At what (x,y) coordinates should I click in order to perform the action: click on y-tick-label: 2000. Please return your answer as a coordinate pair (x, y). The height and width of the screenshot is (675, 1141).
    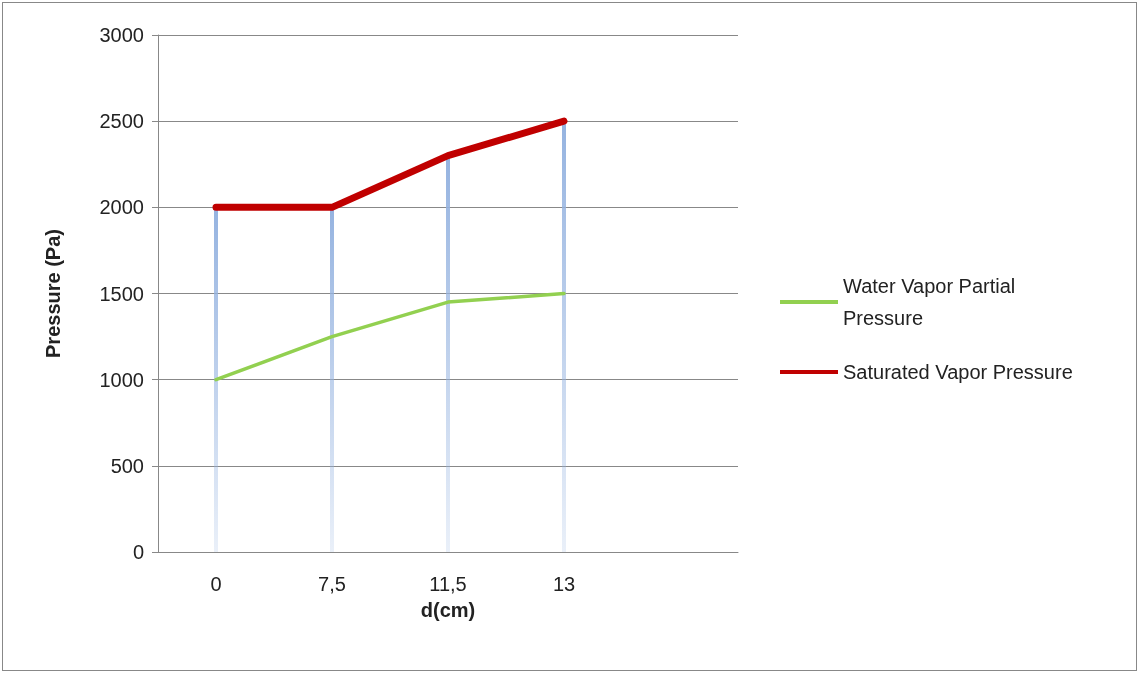
    Looking at the image, I should click on (121, 207).